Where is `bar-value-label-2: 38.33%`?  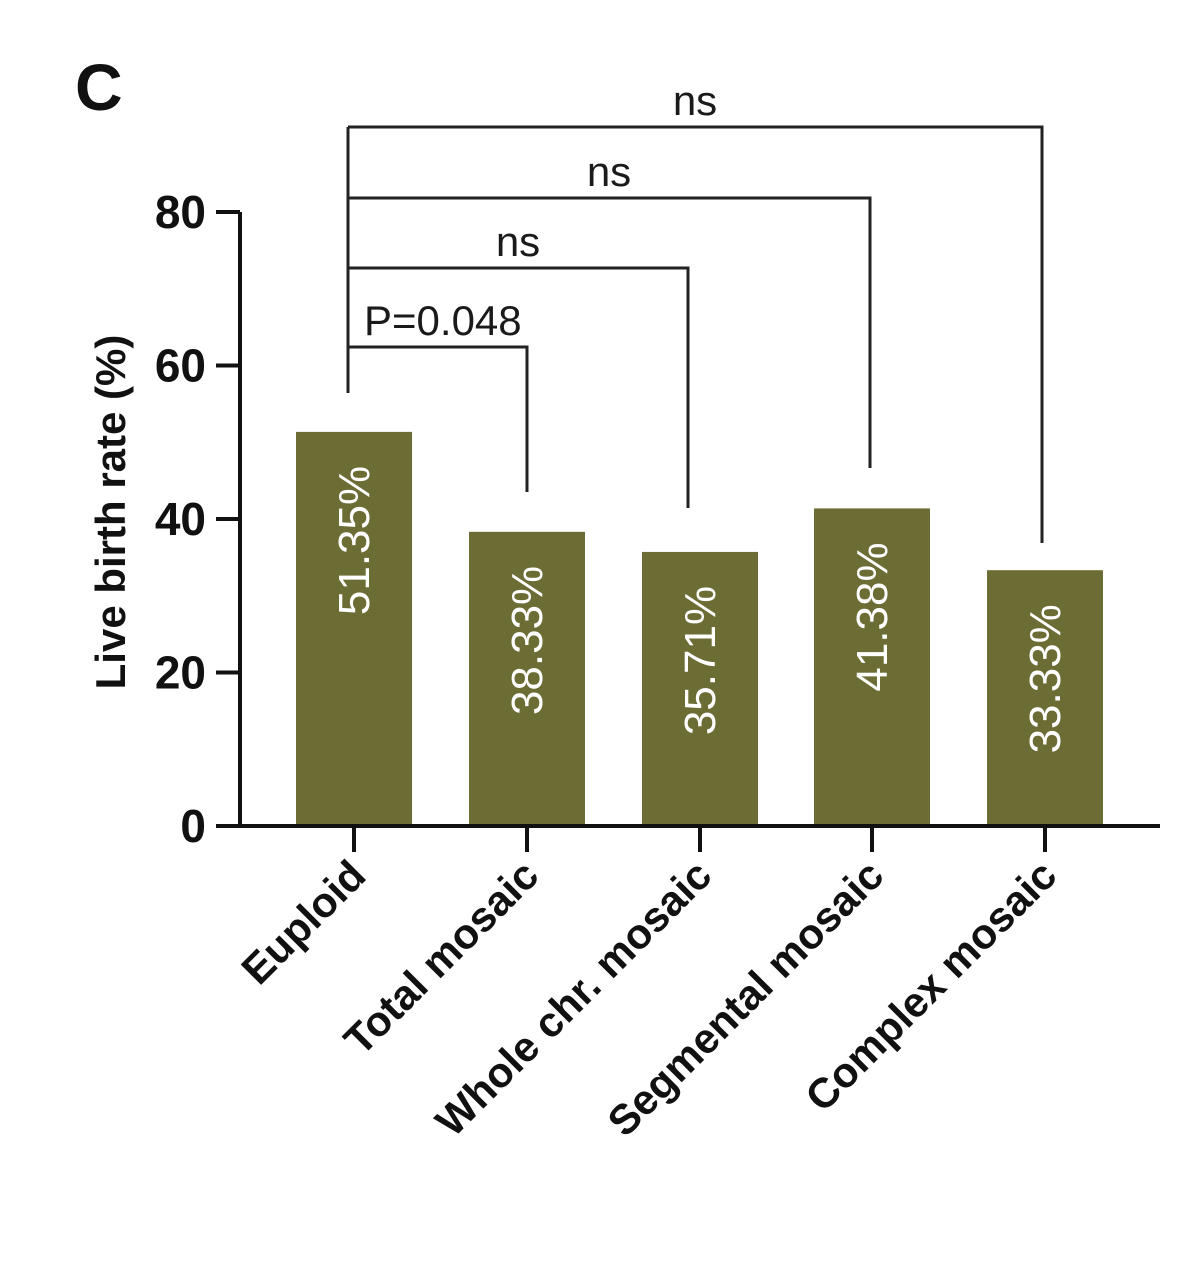 bar-value-label-2: 38.33% is located at coordinates (527, 640).